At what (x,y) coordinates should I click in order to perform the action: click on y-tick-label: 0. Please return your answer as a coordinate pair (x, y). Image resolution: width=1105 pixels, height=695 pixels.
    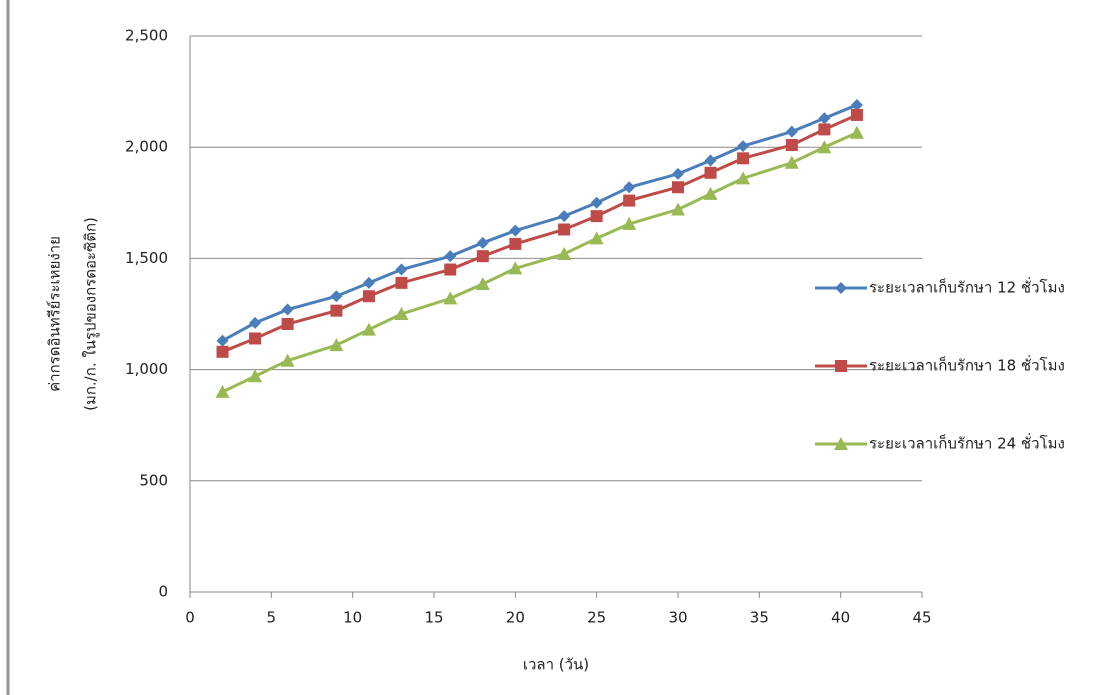
    Looking at the image, I should click on (163, 592).